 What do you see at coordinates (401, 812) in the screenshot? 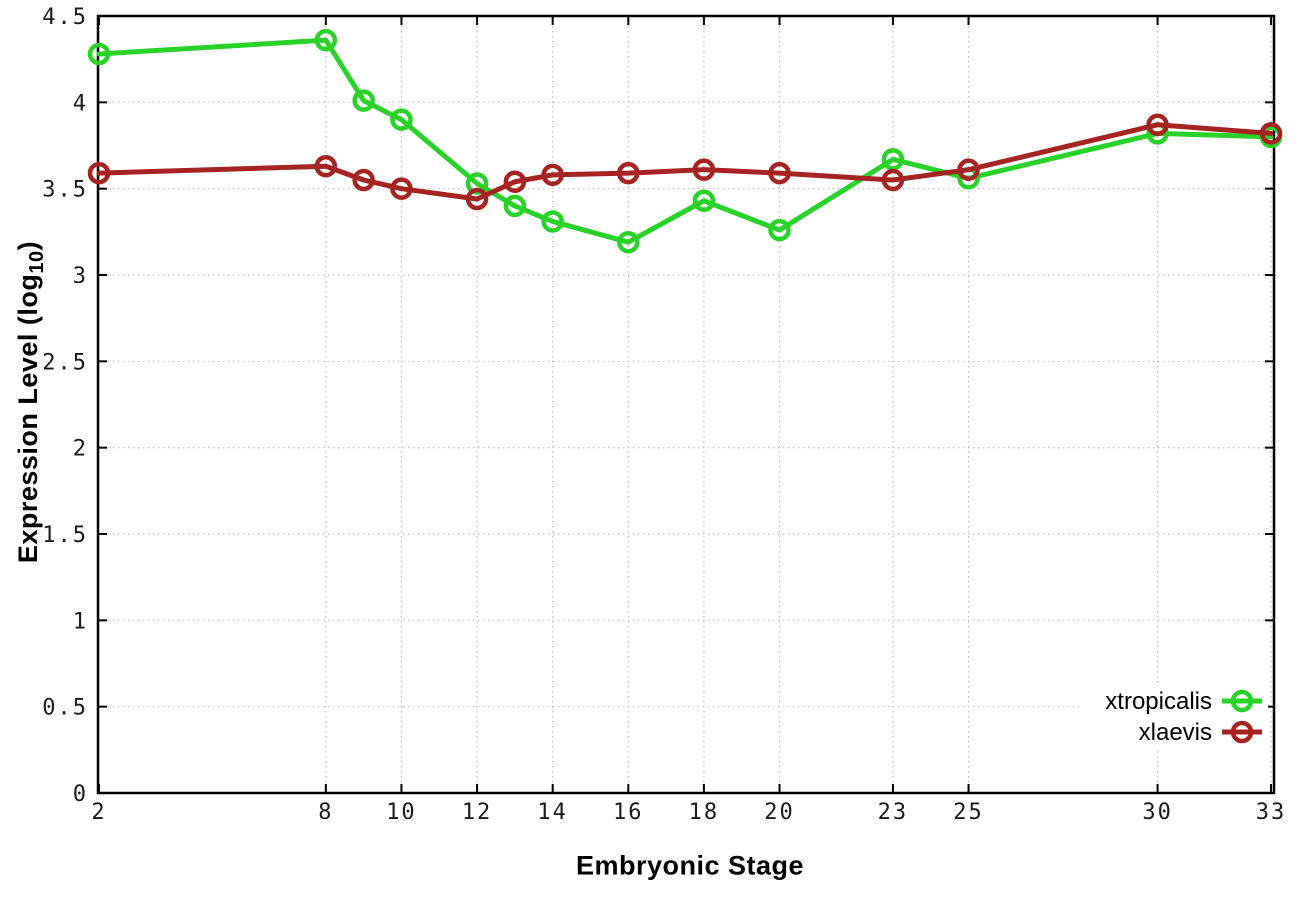
I see `x-tick-label: 10` at bounding box center [401, 812].